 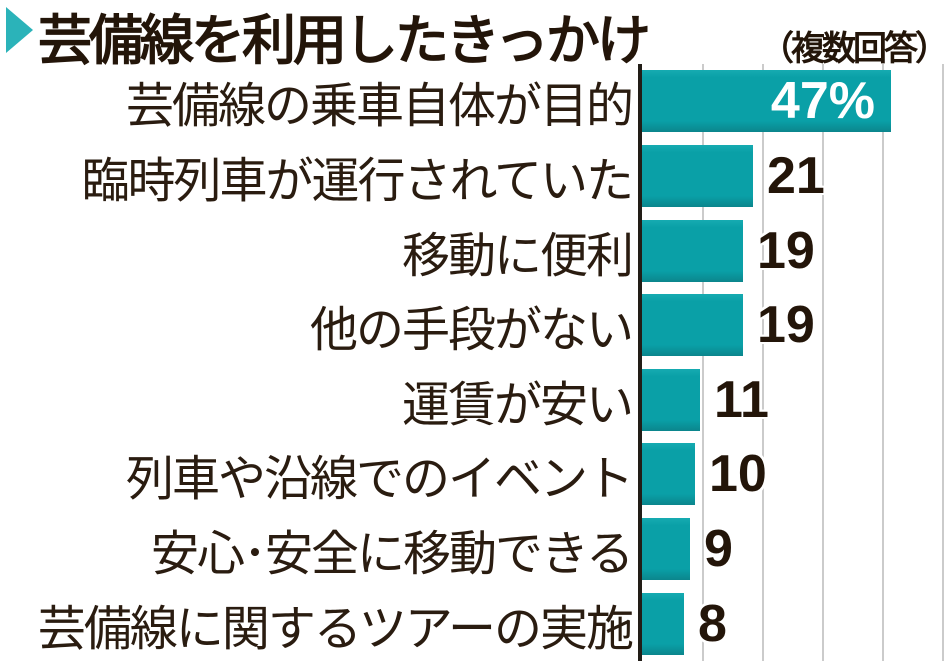 I want to click on category-label: 芸備線に関するツアーの実施, so click(x=335, y=629).